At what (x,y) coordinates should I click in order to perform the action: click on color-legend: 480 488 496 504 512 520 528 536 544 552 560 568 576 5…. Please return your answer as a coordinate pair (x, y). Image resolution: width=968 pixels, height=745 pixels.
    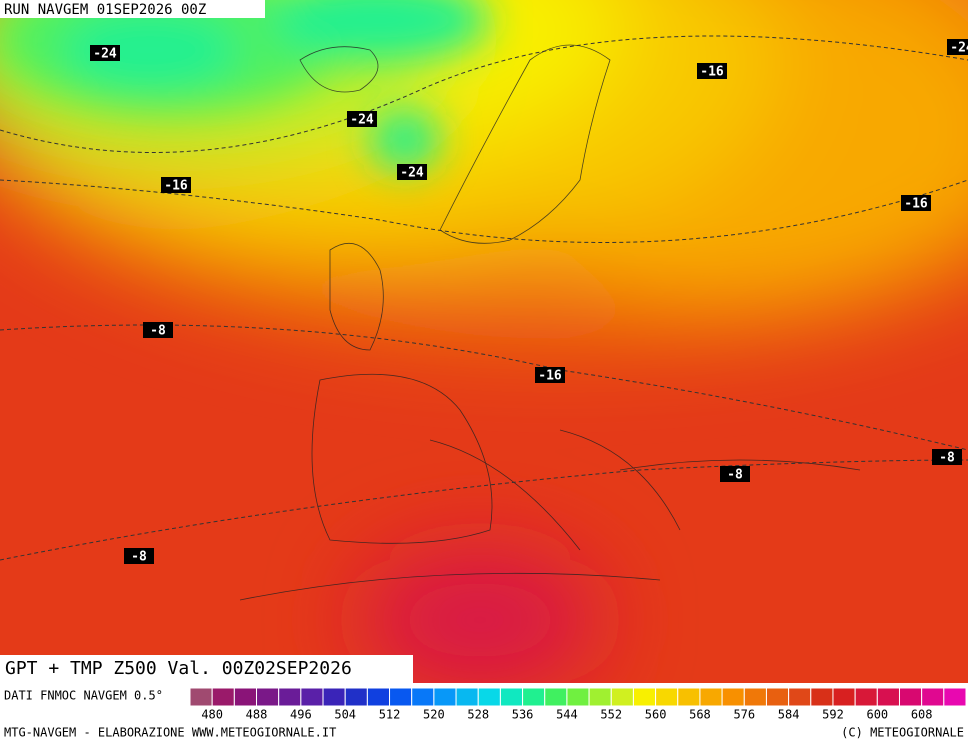
    Looking at the image, I should click on (578, 704).